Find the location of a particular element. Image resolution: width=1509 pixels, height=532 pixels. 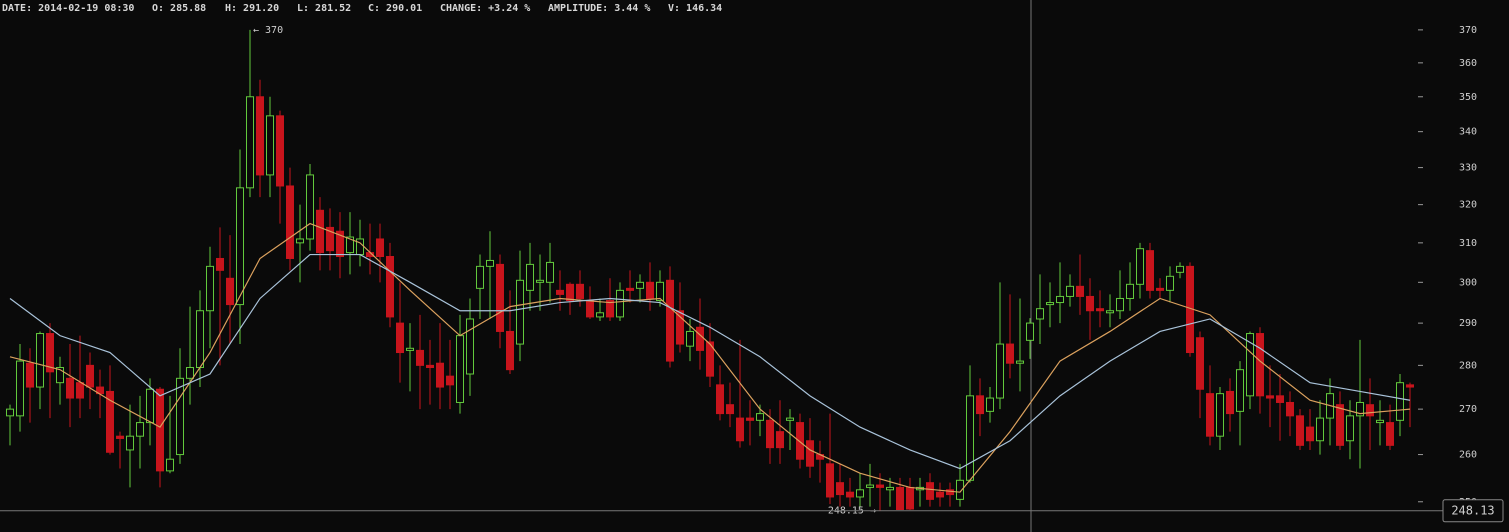

price-box is located at coordinates (1473, 511).